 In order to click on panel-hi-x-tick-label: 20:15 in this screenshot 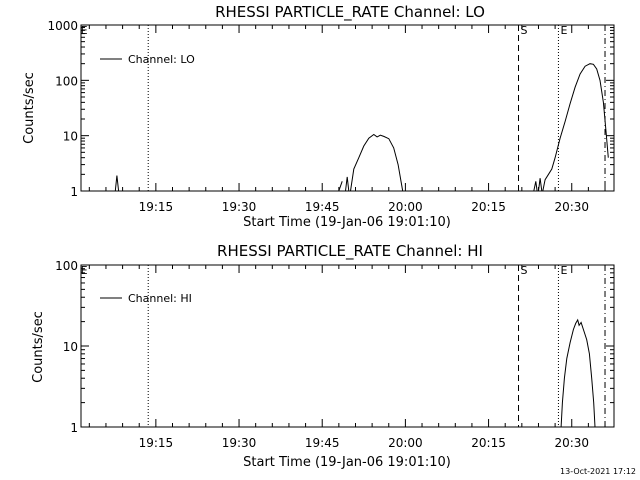, I will do `click(488, 443)`.